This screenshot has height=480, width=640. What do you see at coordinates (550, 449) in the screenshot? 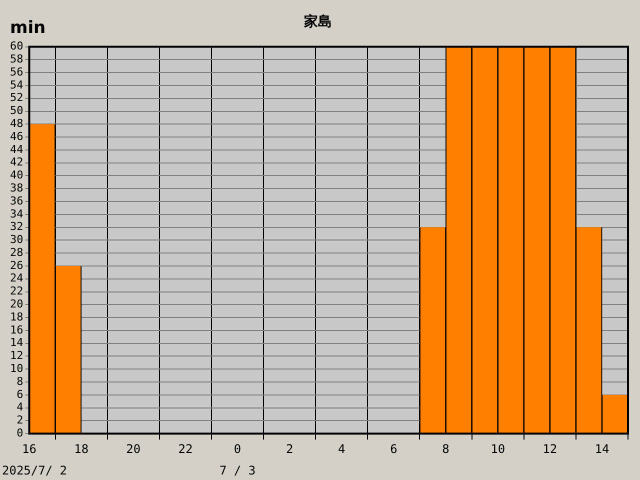
I see `x-tick-label: 12` at bounding box center [550, 449].